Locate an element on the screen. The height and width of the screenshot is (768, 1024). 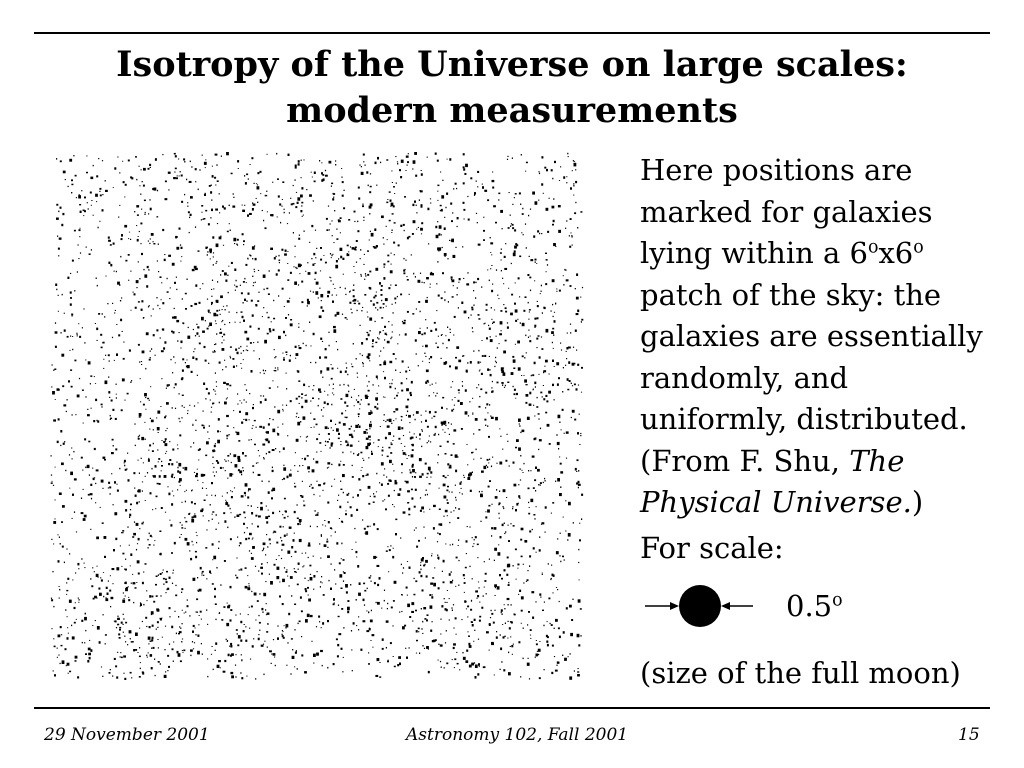
description-line-3-start: lying within a 6 is located at coordinates (754, 253).